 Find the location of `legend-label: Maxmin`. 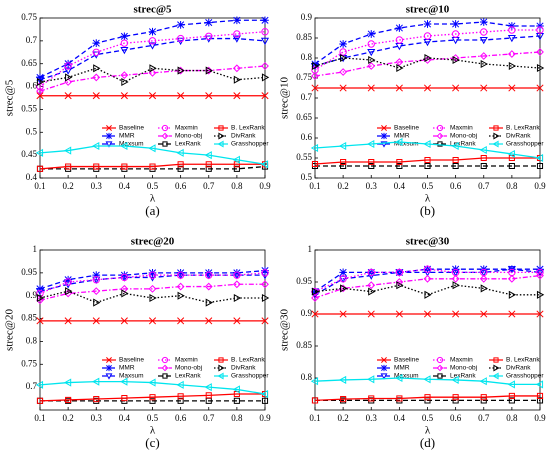

legend-label: Maxmin is located at coordinates (186, 128).